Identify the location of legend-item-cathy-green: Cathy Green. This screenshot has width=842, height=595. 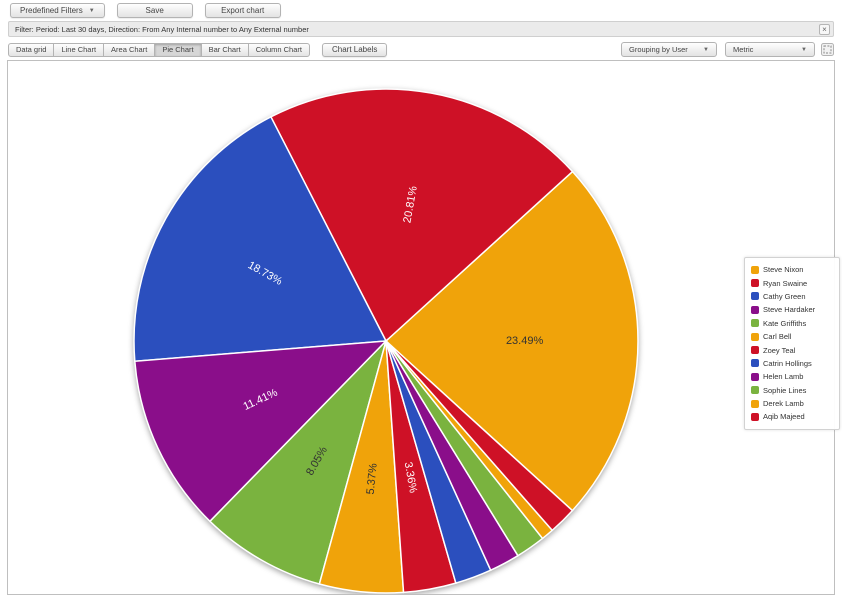
(792, 296).